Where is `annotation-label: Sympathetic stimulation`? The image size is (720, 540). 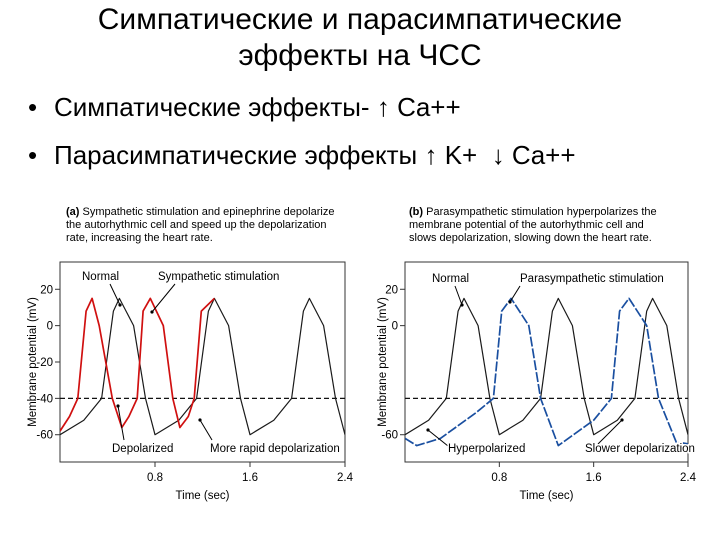
annotation-label: Sympathetic stimulation is located at coordinates (218, 277).